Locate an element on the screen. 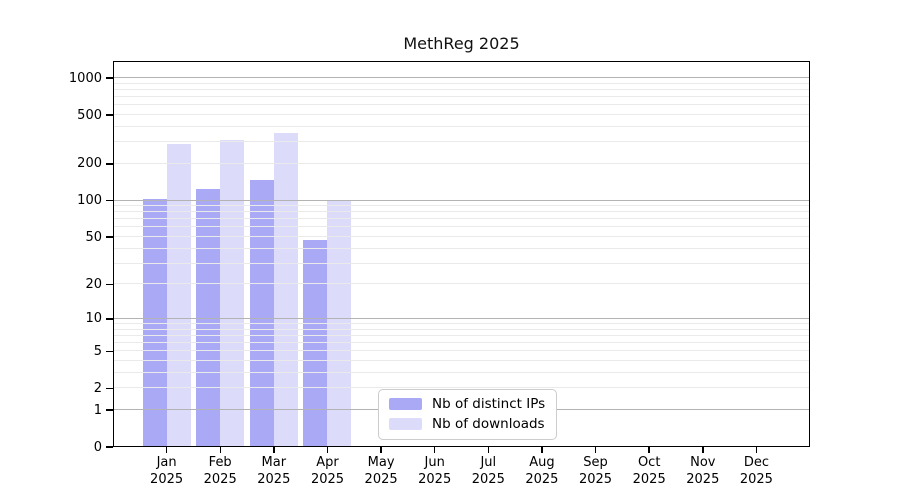 Image resolution: width=900 pixels, height=500 pixels. x-tick-label-apr: Apr 2025 is located at coordinates (327, 471).